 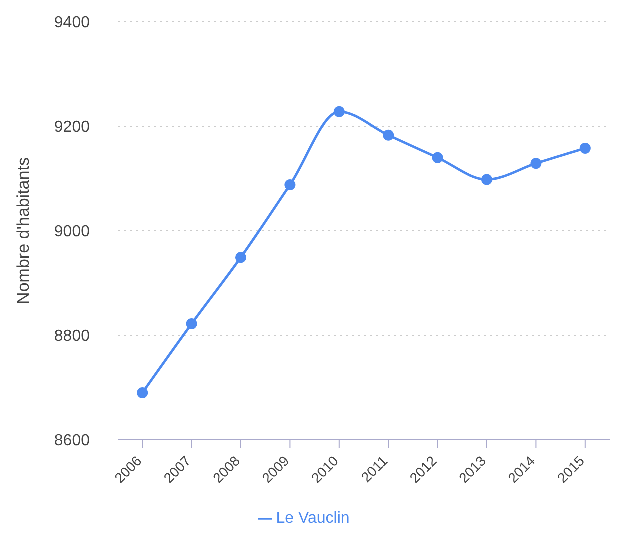 What do you see at coordinates (72, 127) in the screenshot?
I see `y-tick-label: 9200` at bounding box center [72, 127].